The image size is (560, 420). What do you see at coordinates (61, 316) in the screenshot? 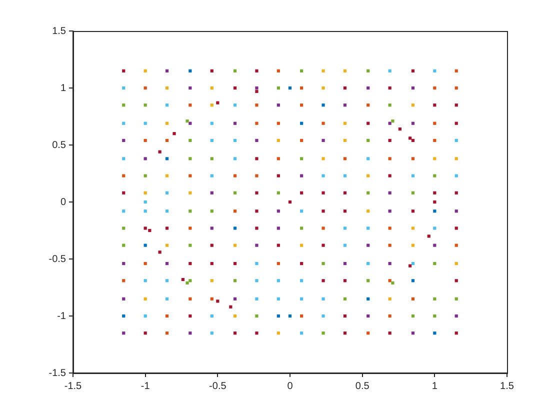
I see `y-tick-label: -1` at bounding box center [61, 316].